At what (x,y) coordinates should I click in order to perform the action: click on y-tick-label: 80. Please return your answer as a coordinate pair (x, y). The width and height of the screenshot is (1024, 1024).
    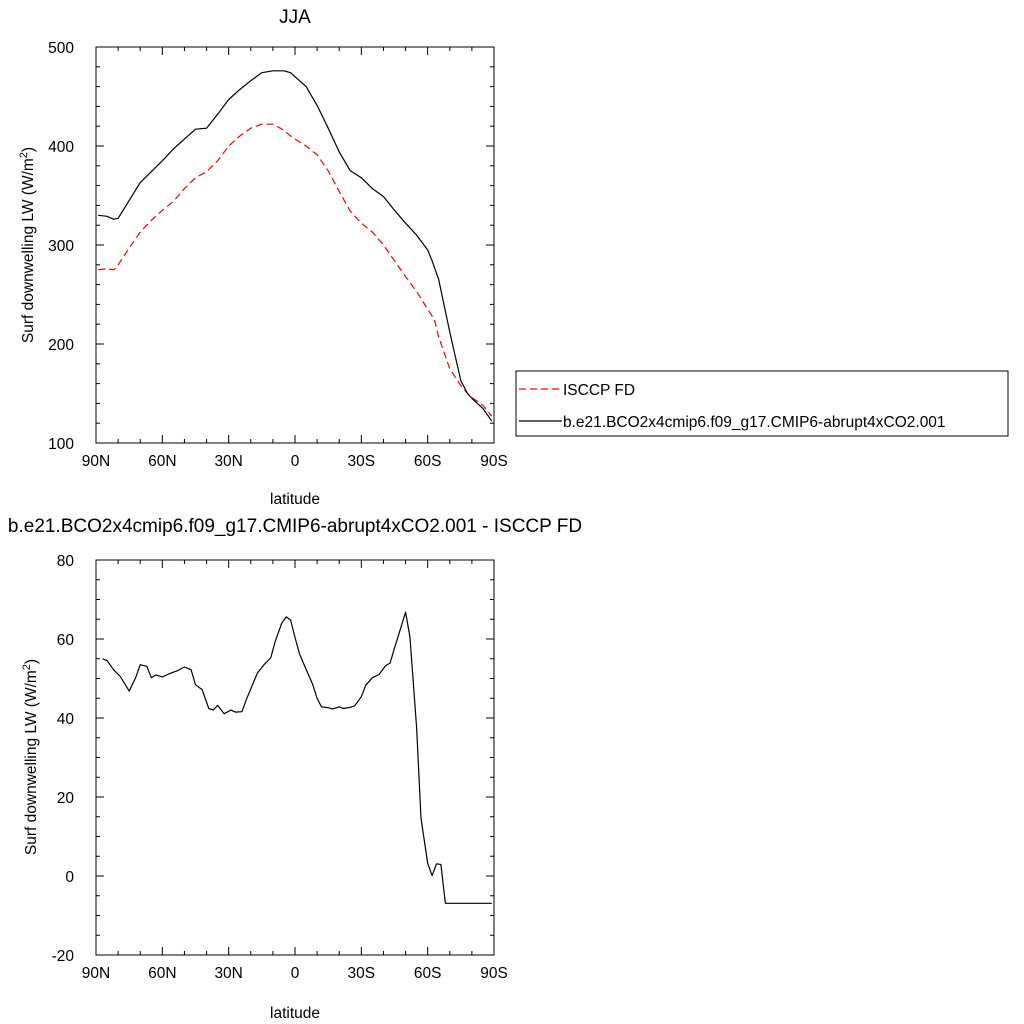
    Looking at the image, I should click on (66, 561).